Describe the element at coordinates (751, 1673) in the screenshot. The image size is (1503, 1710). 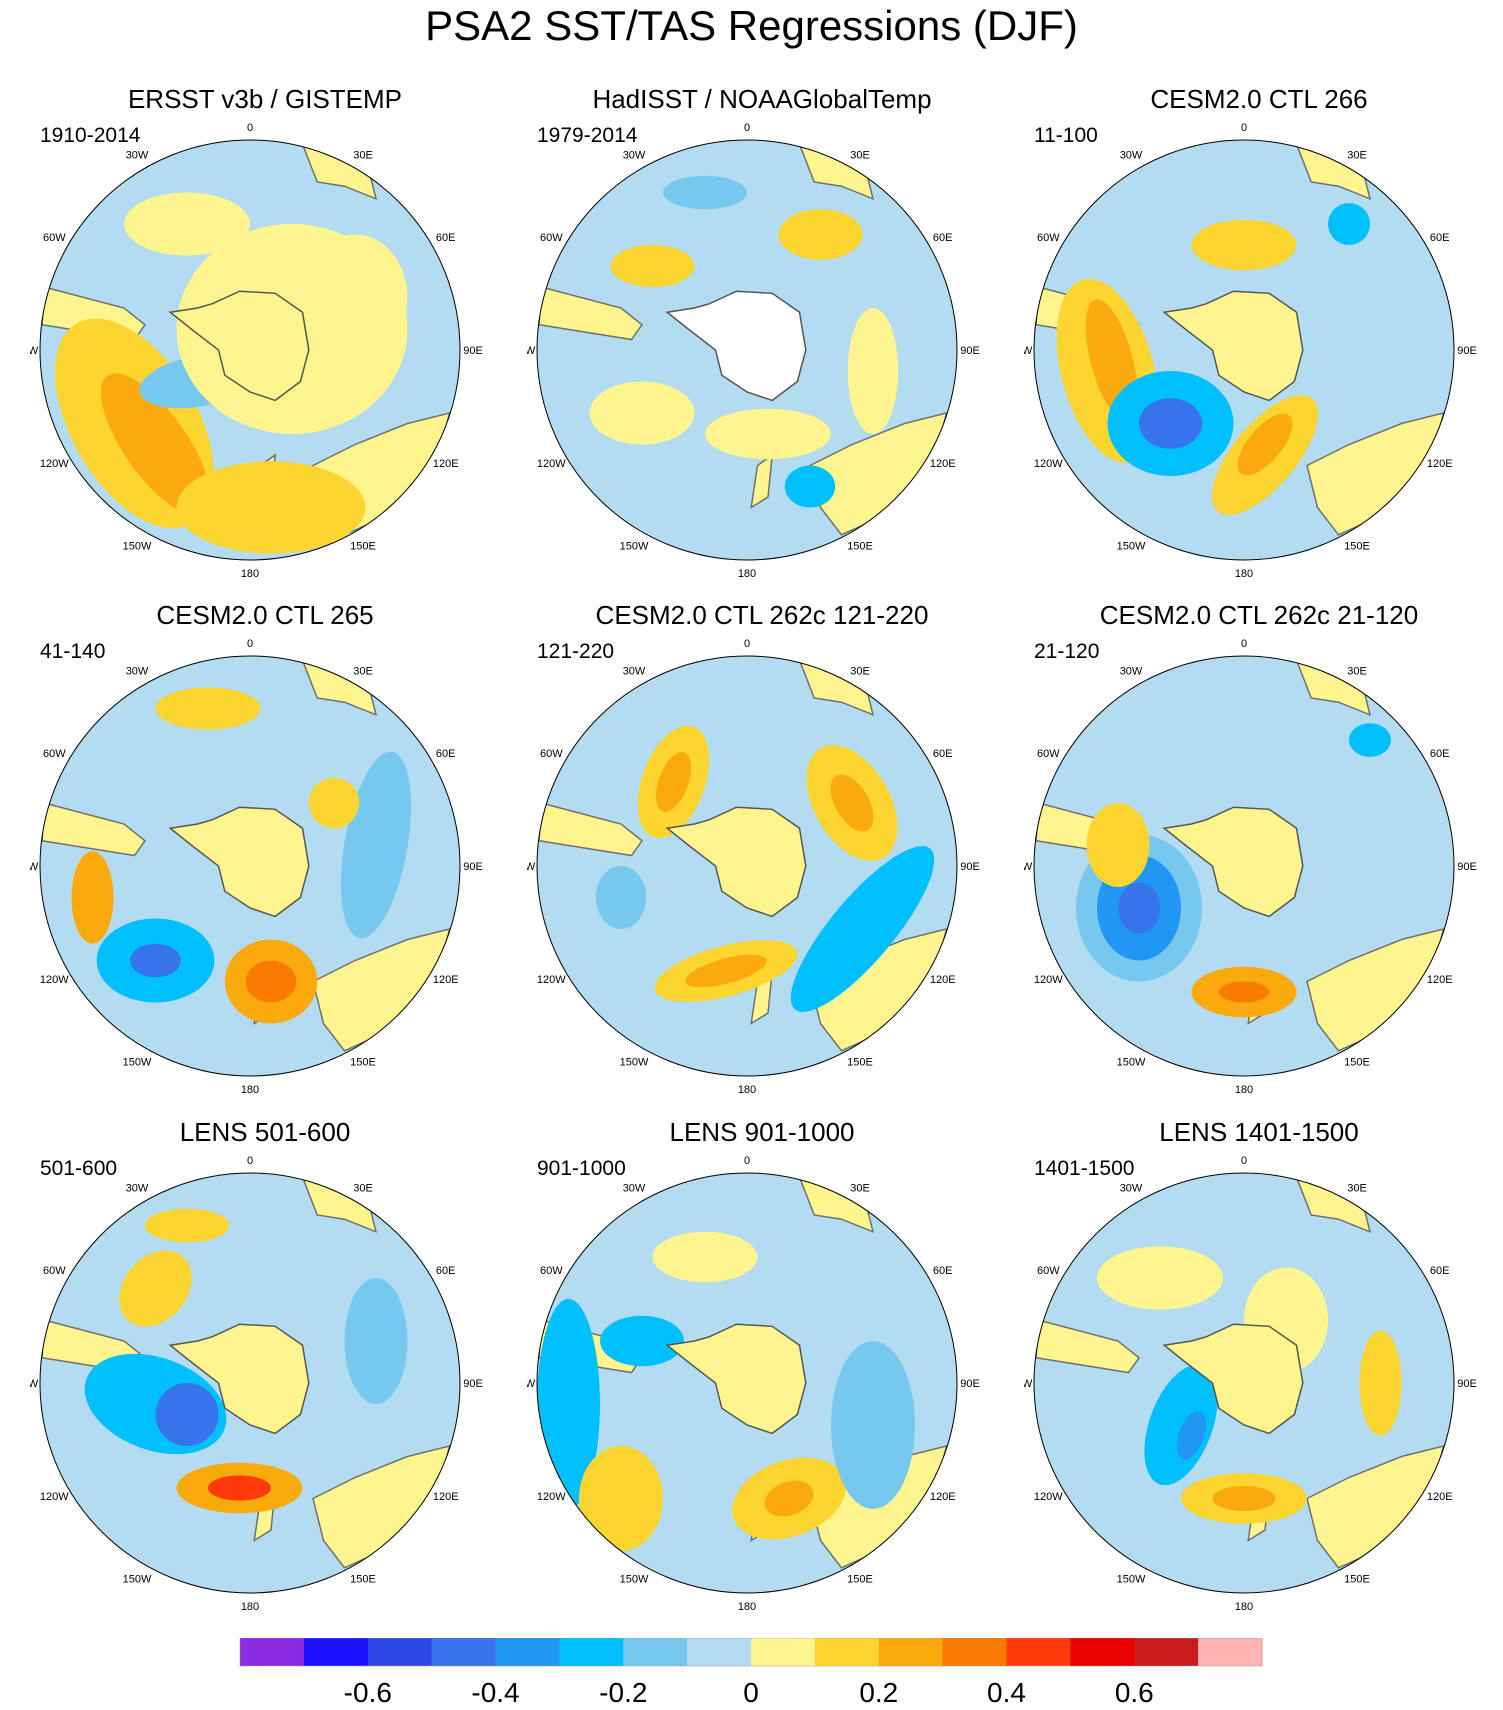
I see `colorbar: -0.6 -0.4 -0.2 0 0.2 0.4 0.6` at that location.